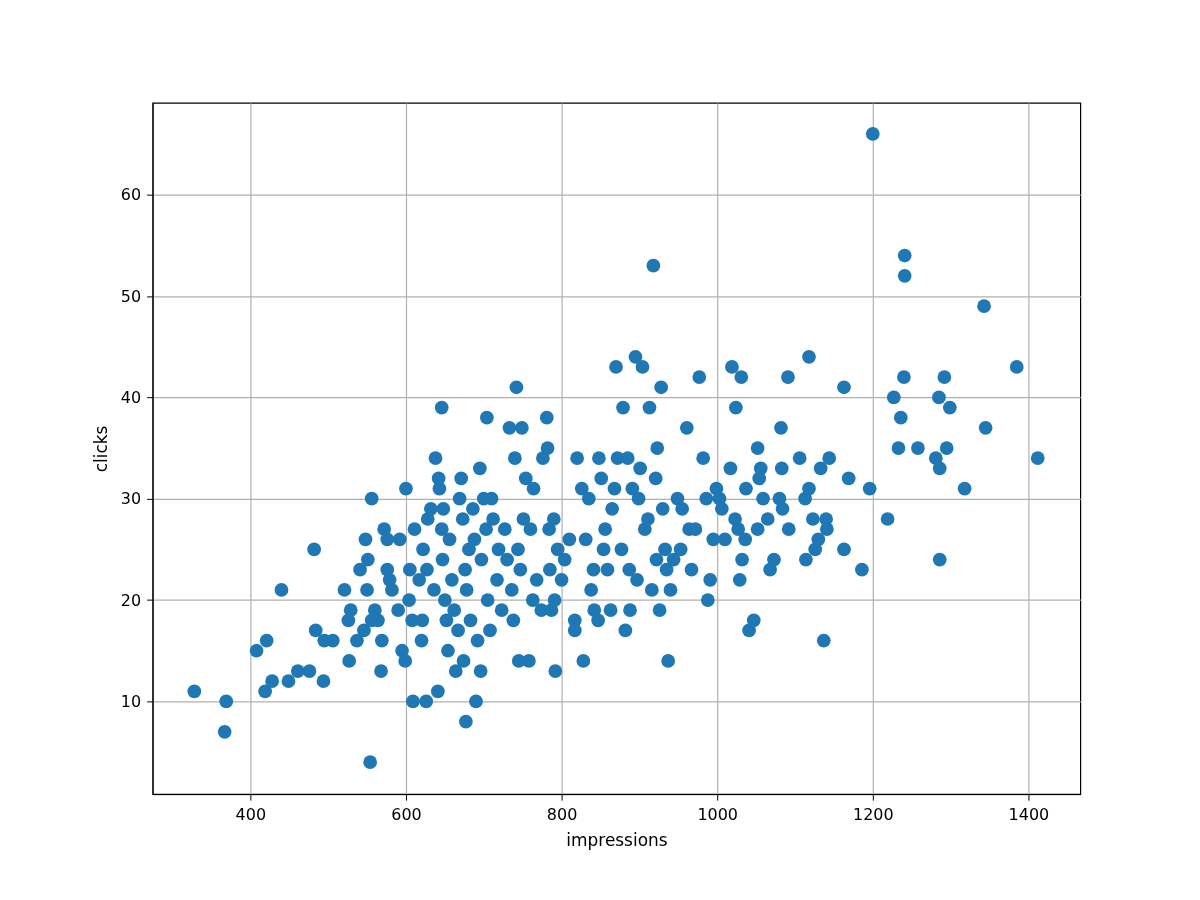 The height and width of the screenshot is (900, 1200). Describe the element at coordinates (131, 701) in the screenshot. I see `y-tick-label: 10` at that location.